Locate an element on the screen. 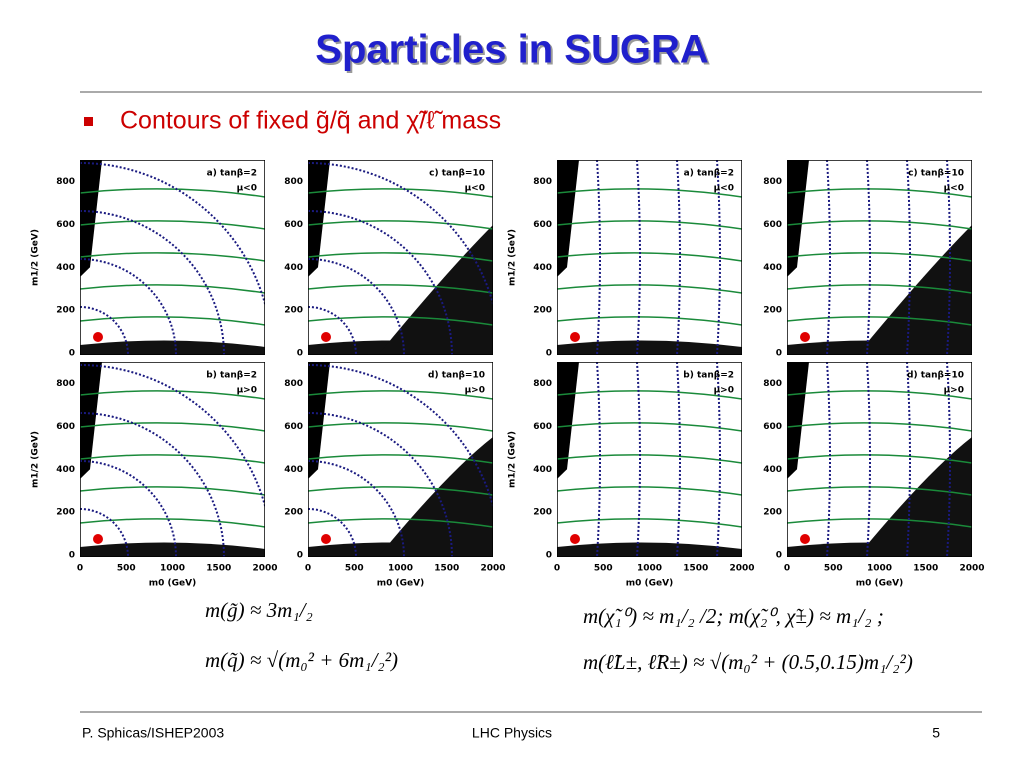 The image size is (1024, 768). panel-label: b) tanβ=2 is located at coordinates (708, 376).